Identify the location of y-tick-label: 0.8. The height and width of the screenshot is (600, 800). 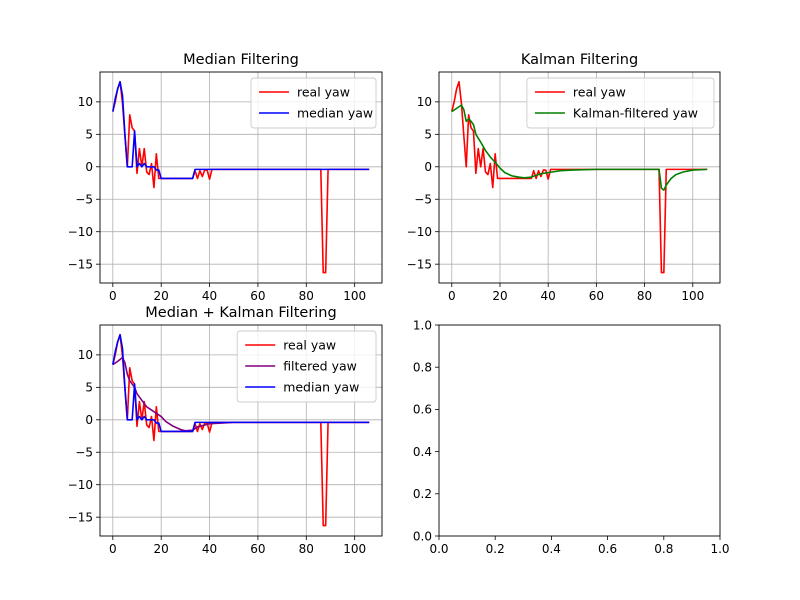
(422, 368).